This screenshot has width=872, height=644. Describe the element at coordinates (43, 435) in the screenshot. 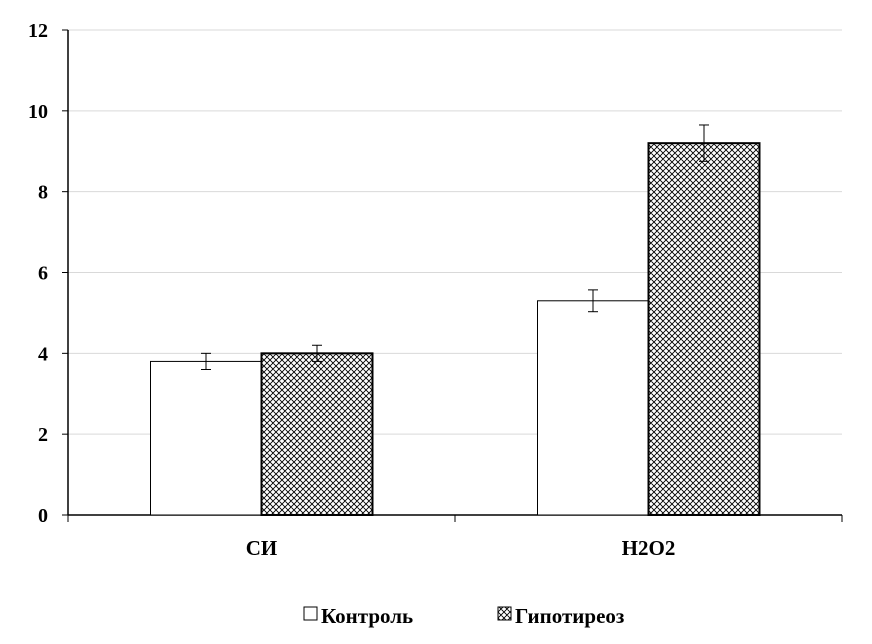

I see `y-tick-label: 2` at that location.